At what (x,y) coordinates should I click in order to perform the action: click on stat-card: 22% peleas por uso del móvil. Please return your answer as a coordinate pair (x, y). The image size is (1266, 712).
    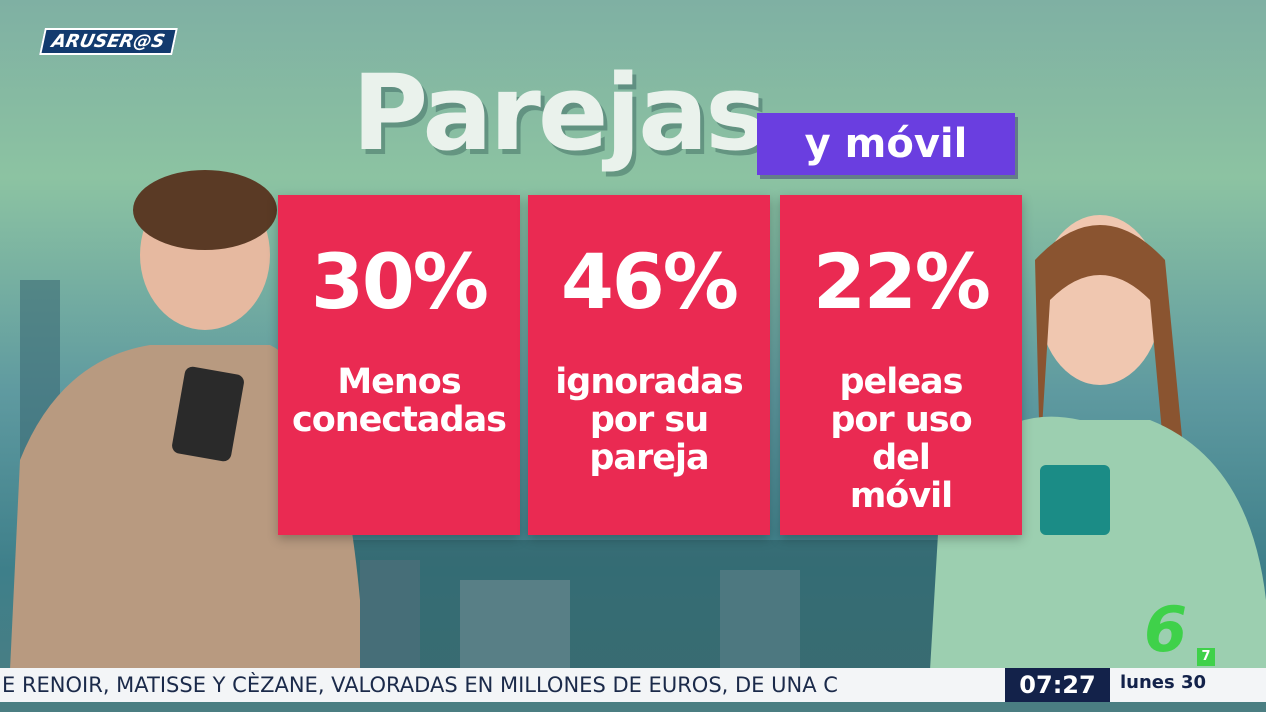
    Looking at the image, I should click on (901, 365).